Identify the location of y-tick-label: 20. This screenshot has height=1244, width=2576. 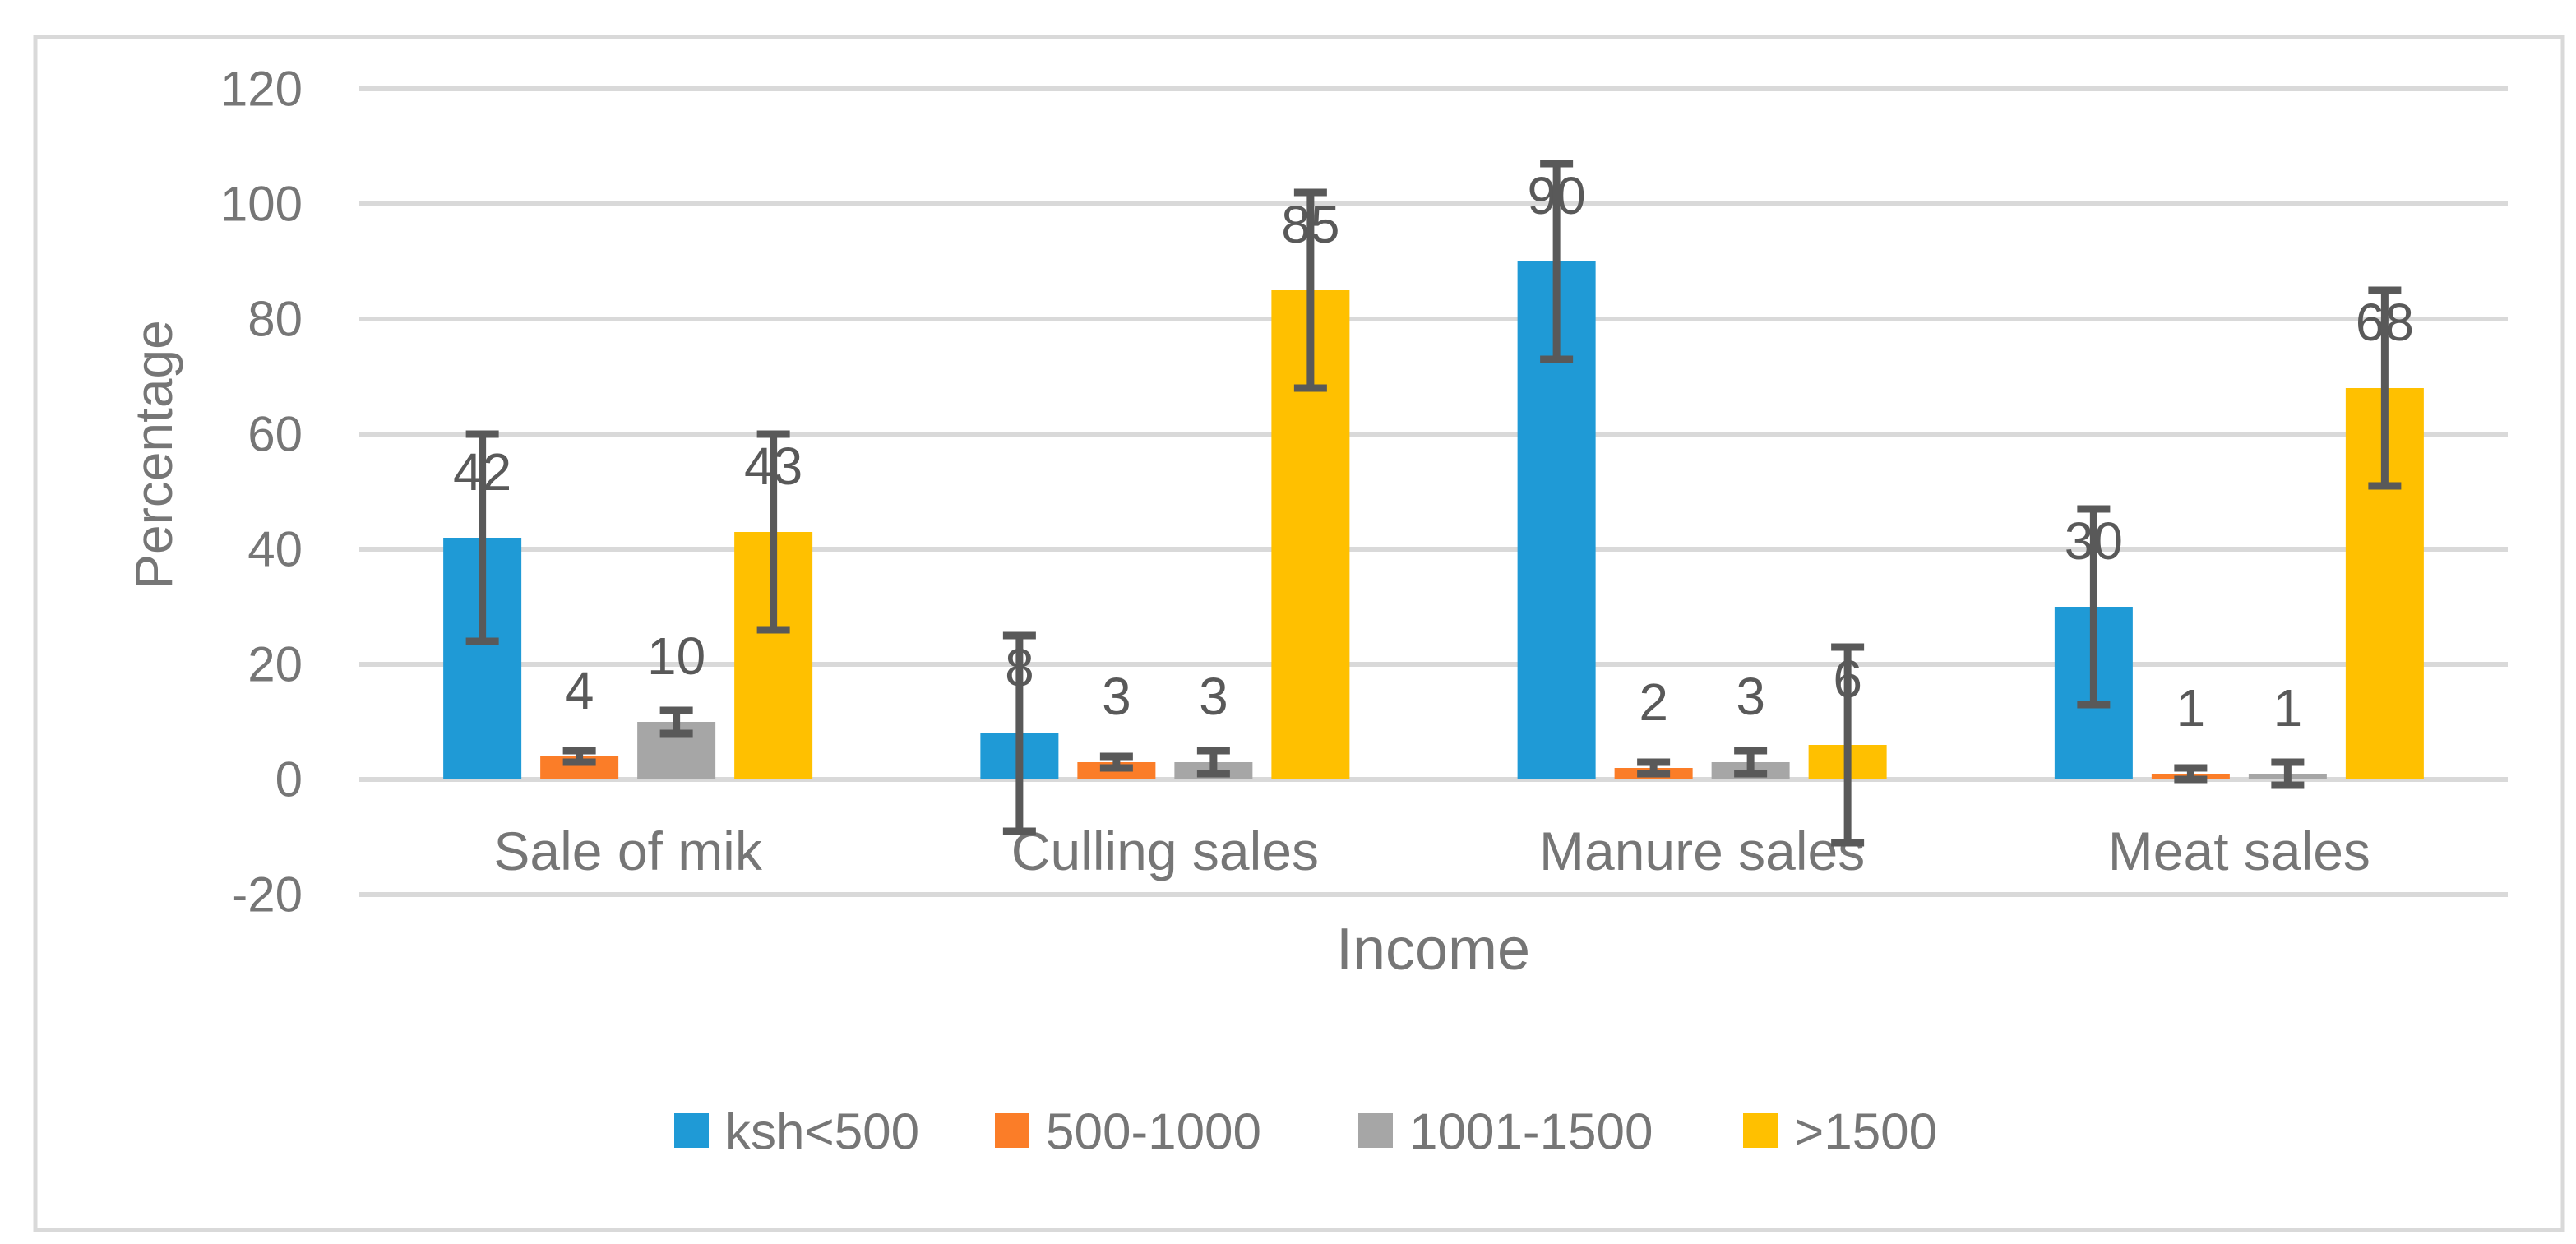
(275, 664).